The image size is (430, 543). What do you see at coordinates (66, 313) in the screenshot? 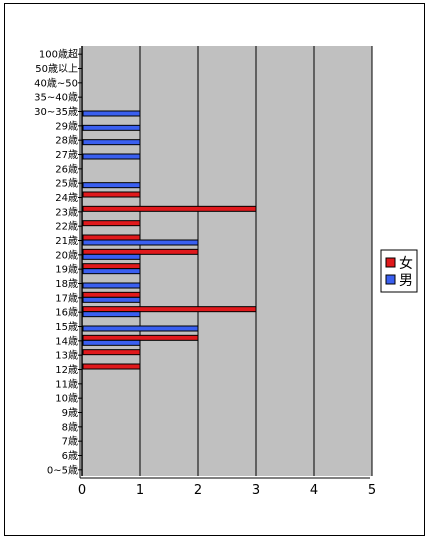
I see `y-tick-label: 16歳` at bounding box center [66, 313].